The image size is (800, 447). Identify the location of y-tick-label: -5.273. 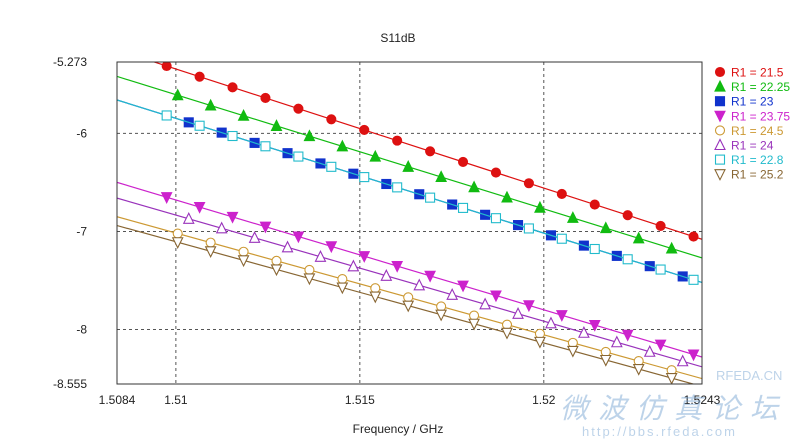
(70, 62).